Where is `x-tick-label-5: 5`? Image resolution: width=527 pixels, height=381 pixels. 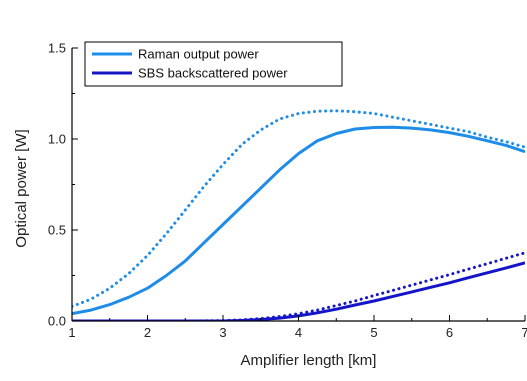 x-tick-label-5: 5 is located at coordinates (373, 332).